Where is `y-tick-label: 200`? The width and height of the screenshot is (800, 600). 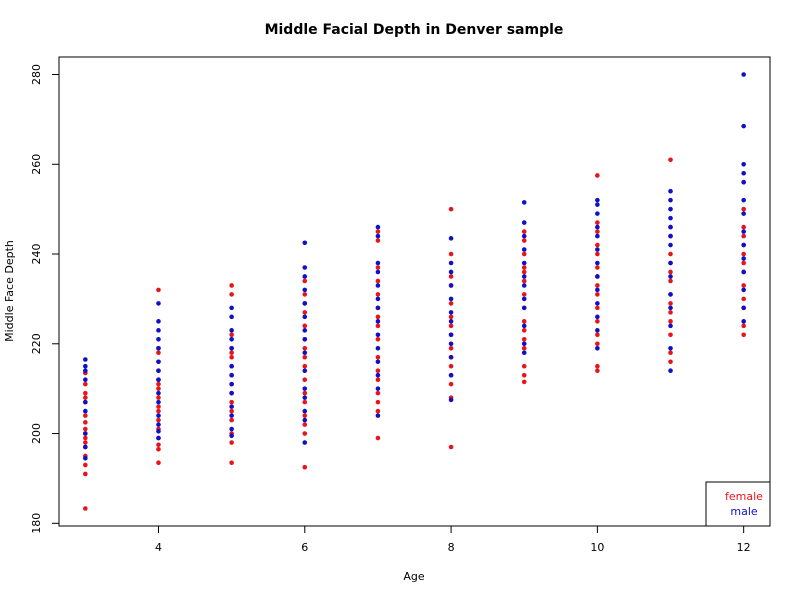
y-tick-label: 200 is located at coordinates (36, 433).